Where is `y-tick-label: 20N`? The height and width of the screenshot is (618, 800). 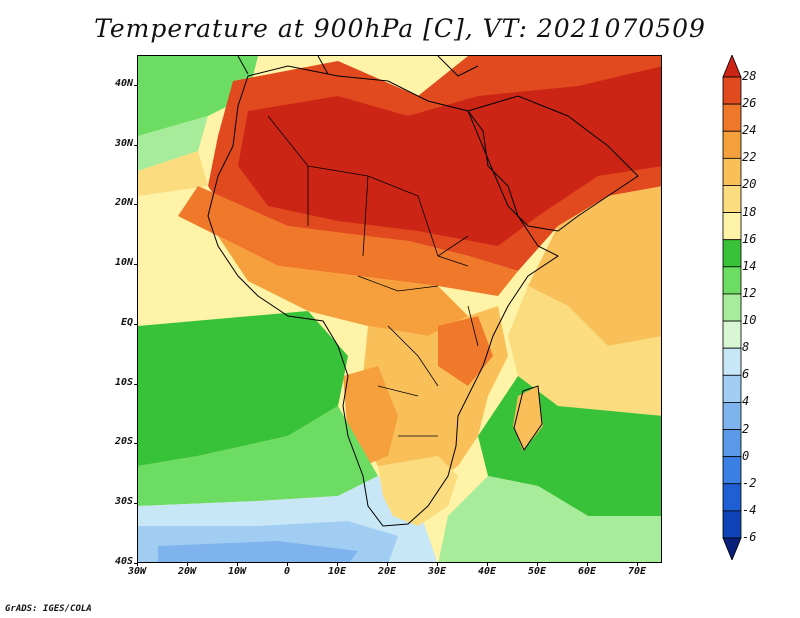
y-tick-label: 20N is located at coordinates (123, 203).